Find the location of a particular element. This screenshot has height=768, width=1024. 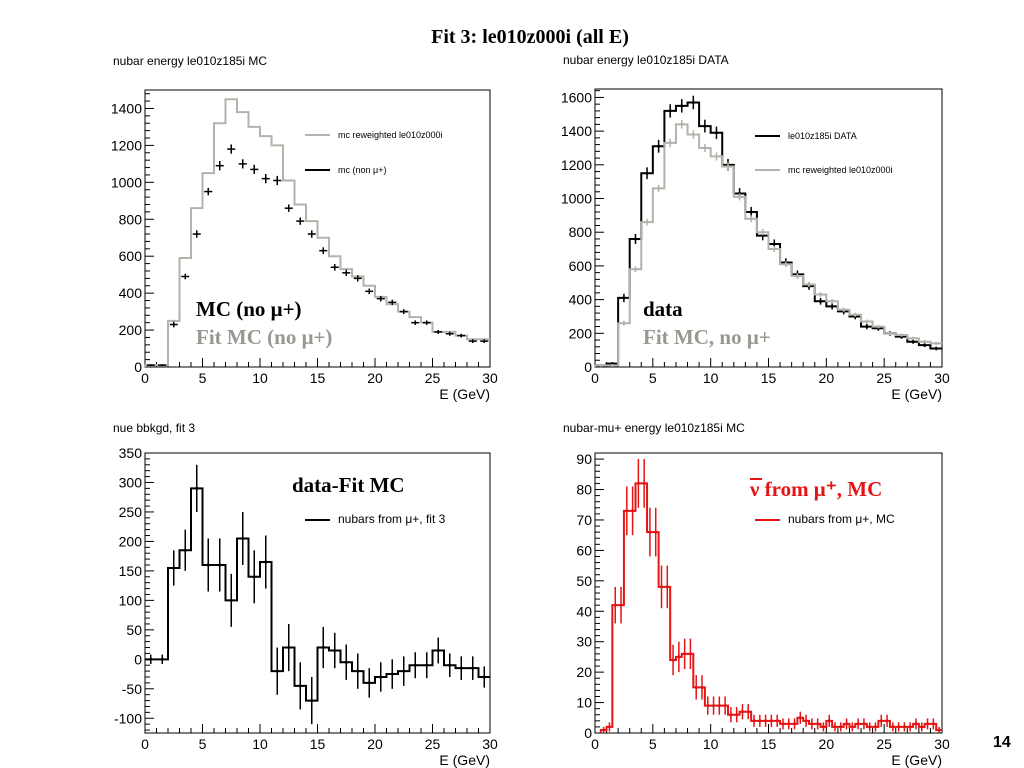

y-tick-label: -100 is located at coordinates (128, 718).